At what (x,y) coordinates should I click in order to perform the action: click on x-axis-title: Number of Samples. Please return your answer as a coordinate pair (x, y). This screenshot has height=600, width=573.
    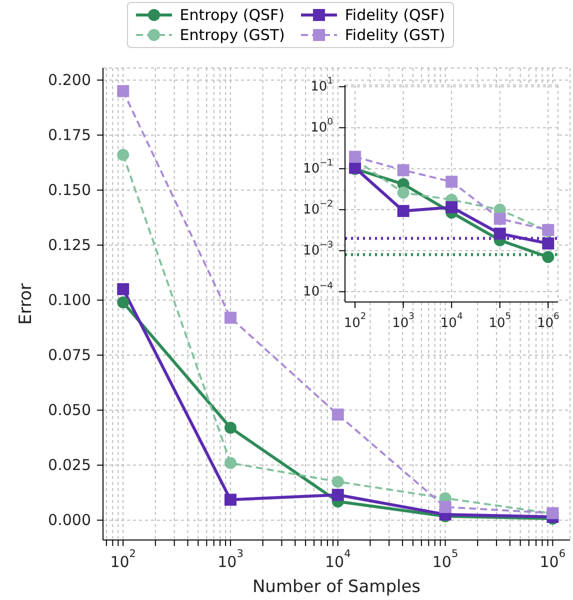
    Looking at the image, I should click on (336, 587).